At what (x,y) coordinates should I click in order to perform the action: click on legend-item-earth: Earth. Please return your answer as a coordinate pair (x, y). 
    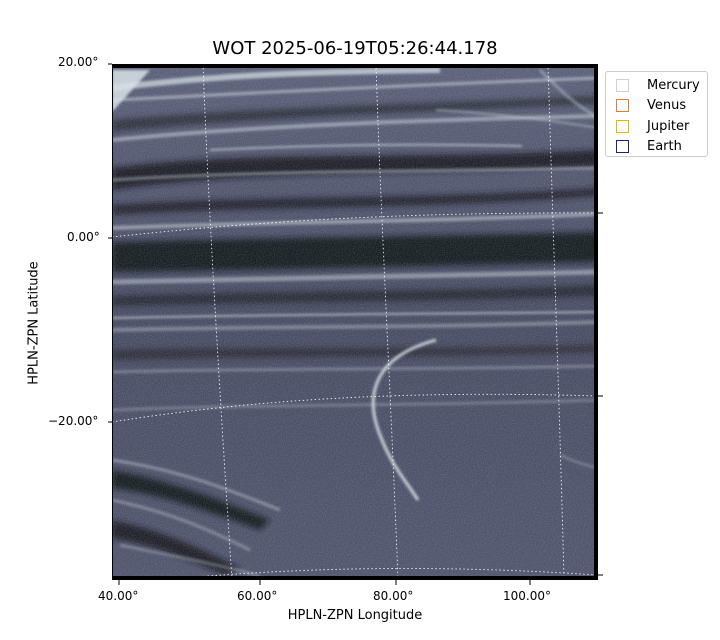
    Looking at the image, I should click on (661, 147).